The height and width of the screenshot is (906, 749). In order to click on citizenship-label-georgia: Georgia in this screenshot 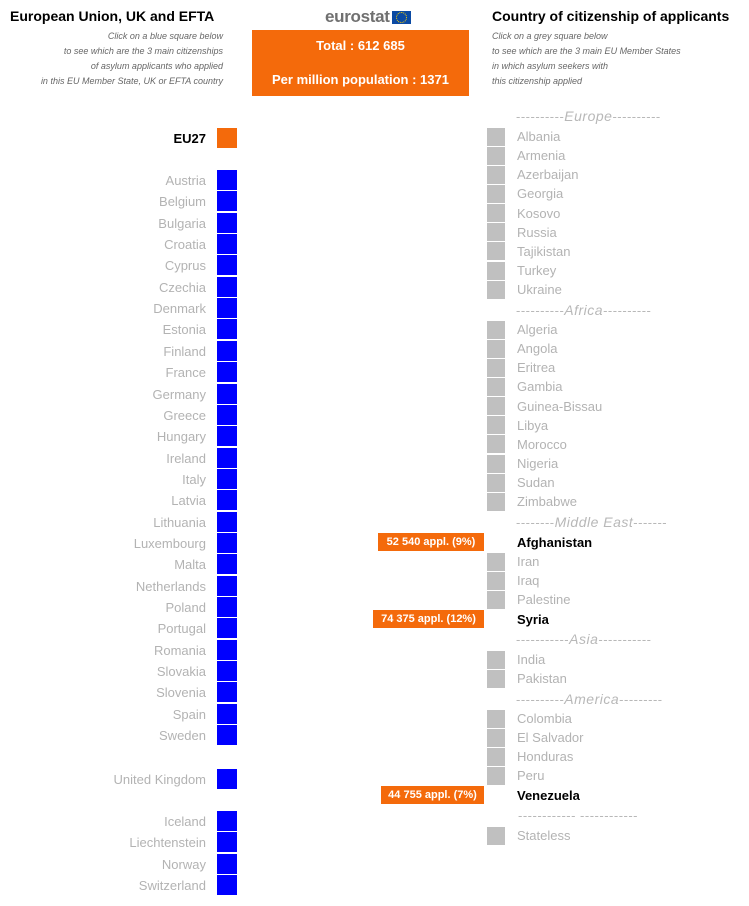, I will do `click(540, 194)`.